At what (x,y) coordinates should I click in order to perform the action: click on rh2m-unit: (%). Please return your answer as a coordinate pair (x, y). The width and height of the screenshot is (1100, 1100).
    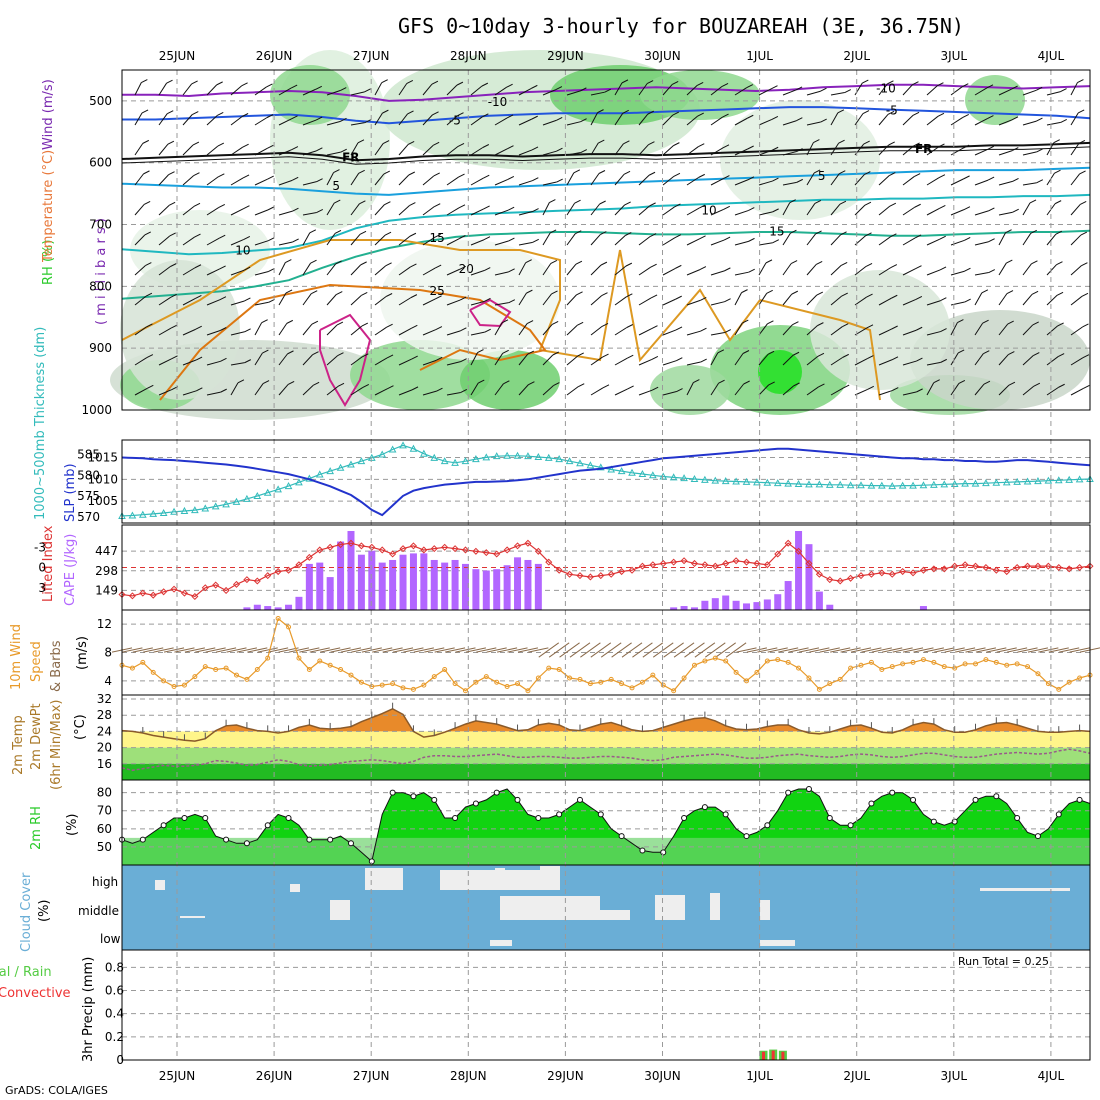
    Looking at the image, I should click on (72, 825).